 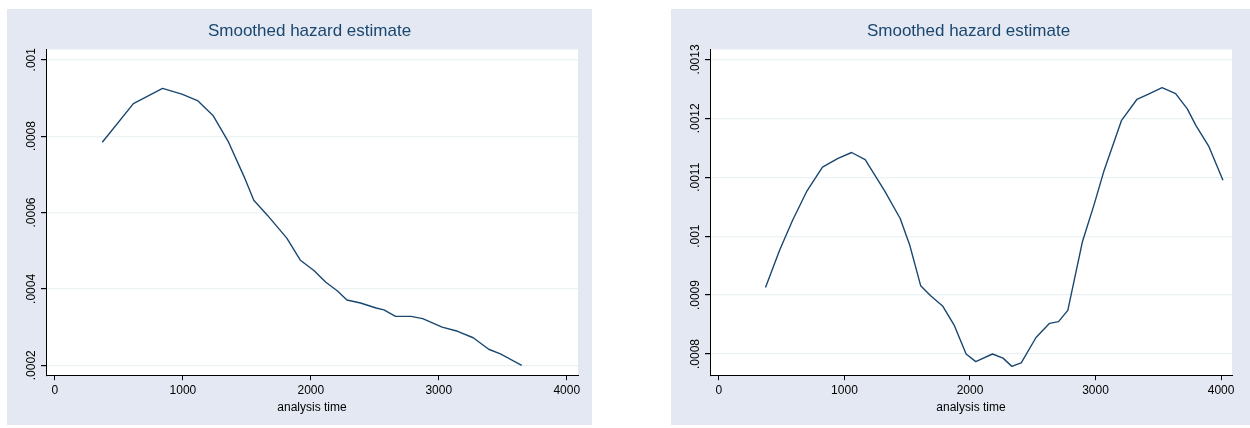 What do you see at coordinates (695, 59) in the screenshot?
I see `y-tick-label: .0013` at bounding box center [695, 59].